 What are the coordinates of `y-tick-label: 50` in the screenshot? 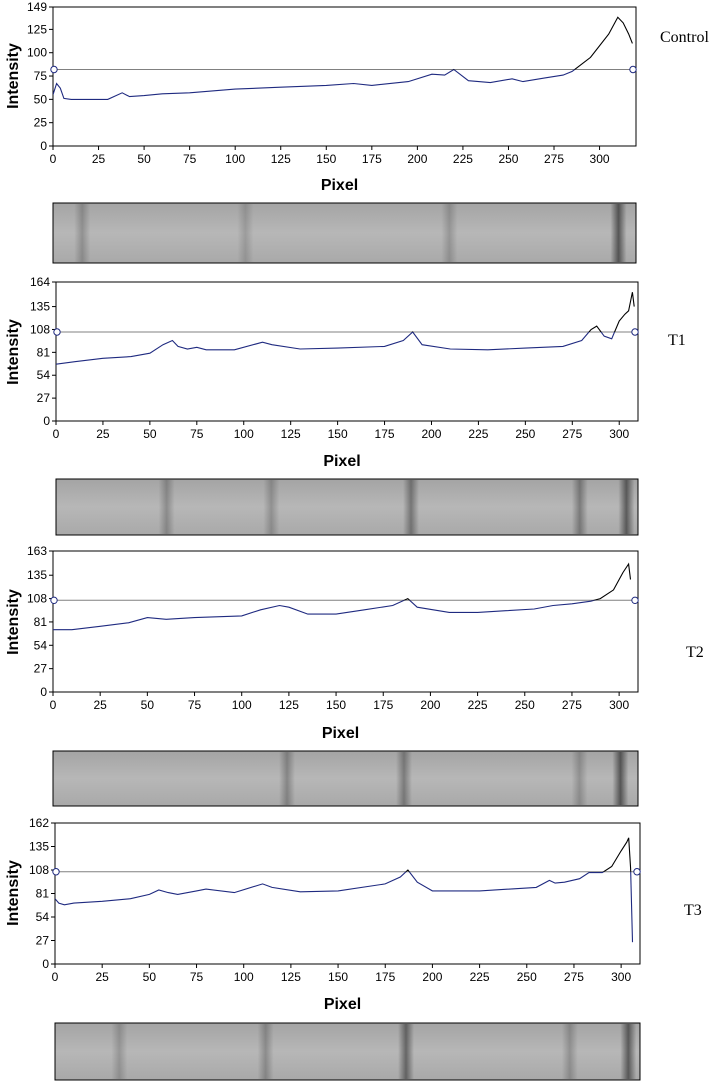 It's located at (41, 99).